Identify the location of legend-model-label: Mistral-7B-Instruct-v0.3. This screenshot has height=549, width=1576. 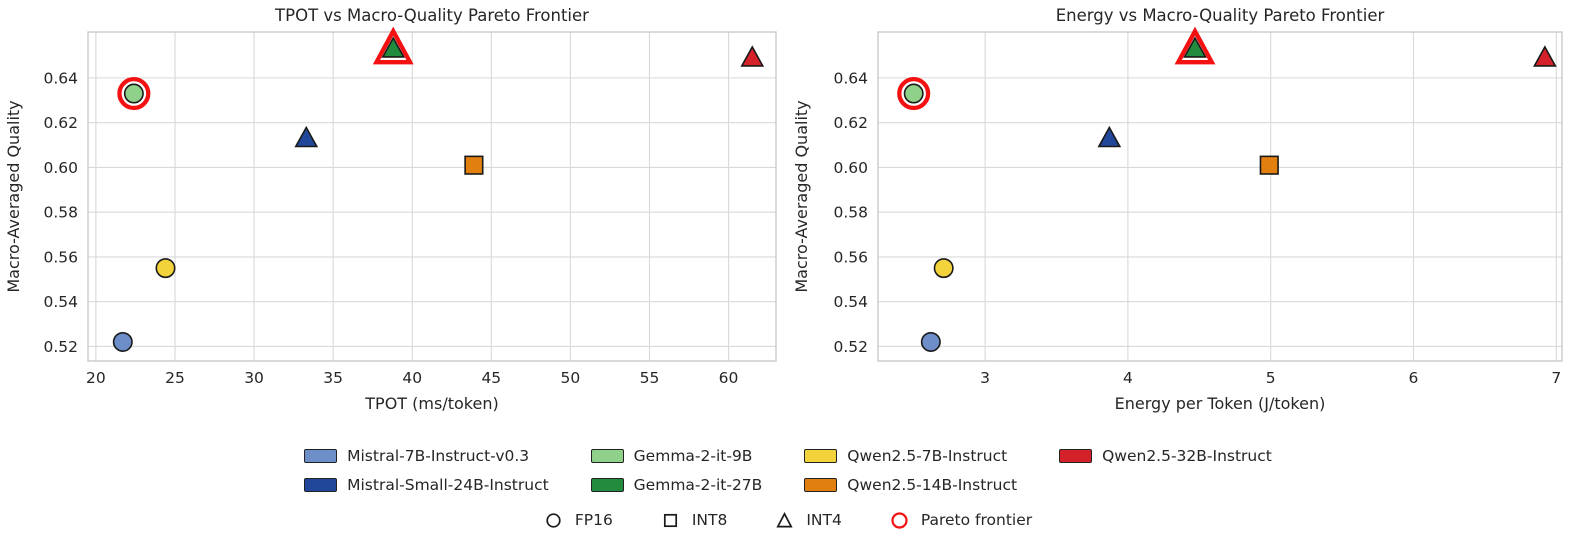
(438, 455).